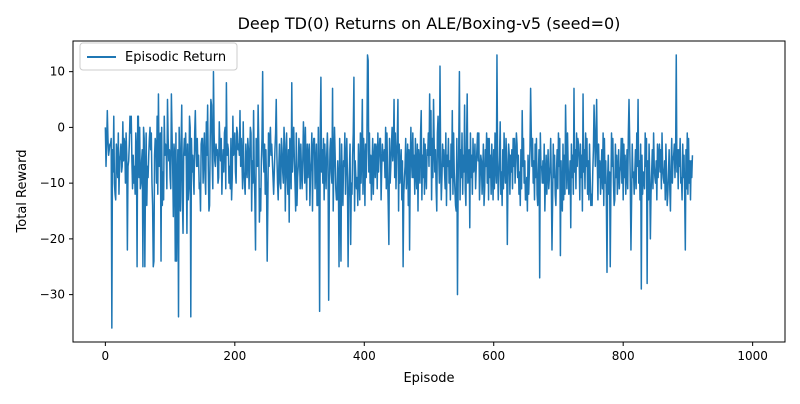 The height and width of the screenshot is (404, 800). I want to click on y-axis-ticks: 10 0 −10 −20 −30, so click(56, 183).